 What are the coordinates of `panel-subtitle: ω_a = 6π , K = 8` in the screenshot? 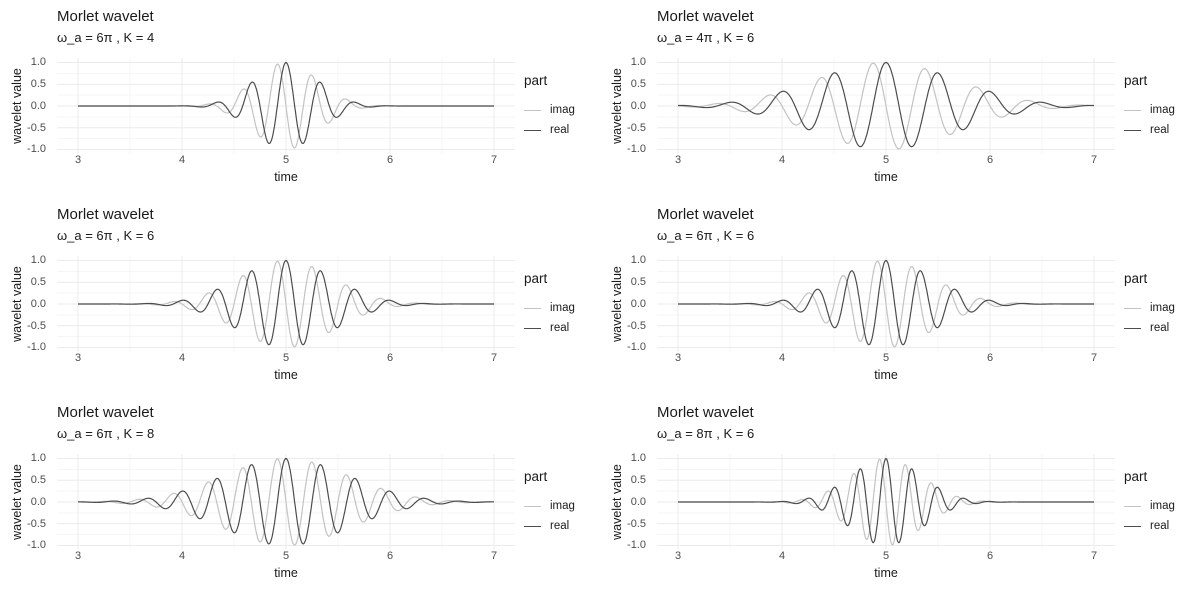 It's located at (106, 433).